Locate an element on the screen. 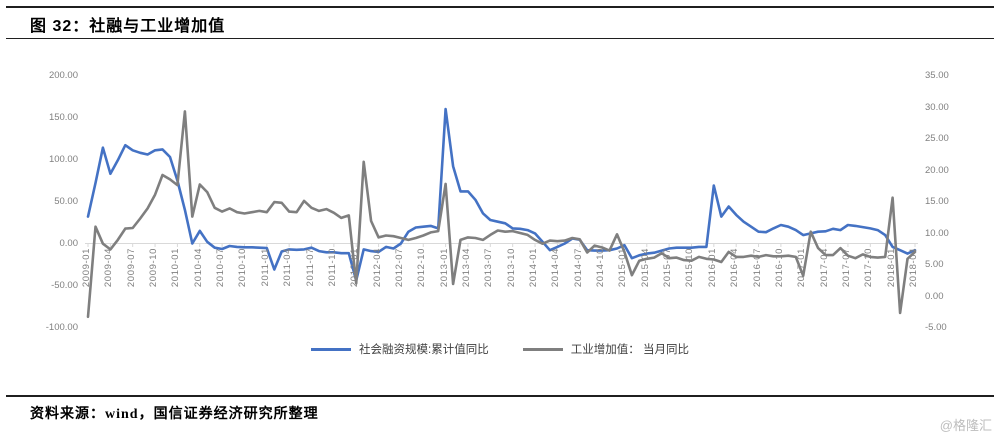 This screenshot has width=1000, height=437. axis-tick-label: 30.00 is located at coordinates (937, 107).